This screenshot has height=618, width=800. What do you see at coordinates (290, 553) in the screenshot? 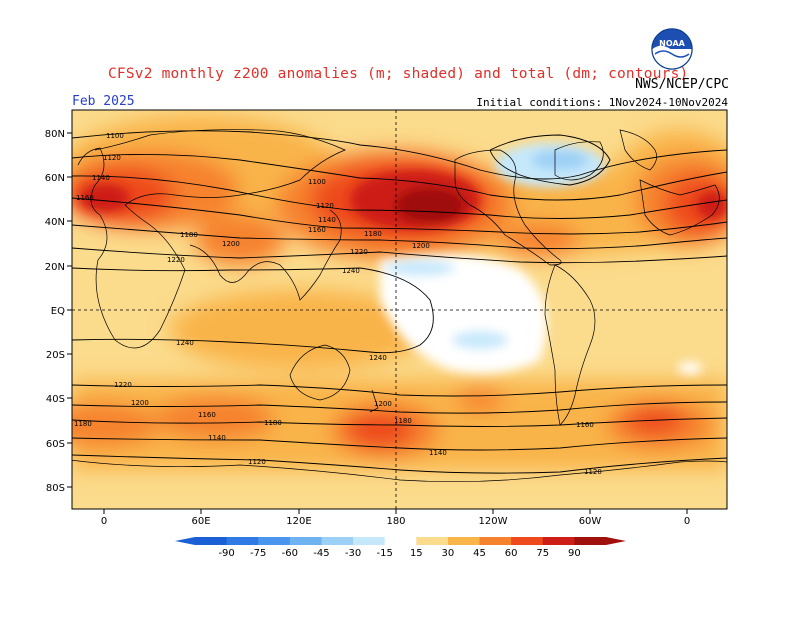
I see `colorbar-label: -60` at bounding box center [290, 553].